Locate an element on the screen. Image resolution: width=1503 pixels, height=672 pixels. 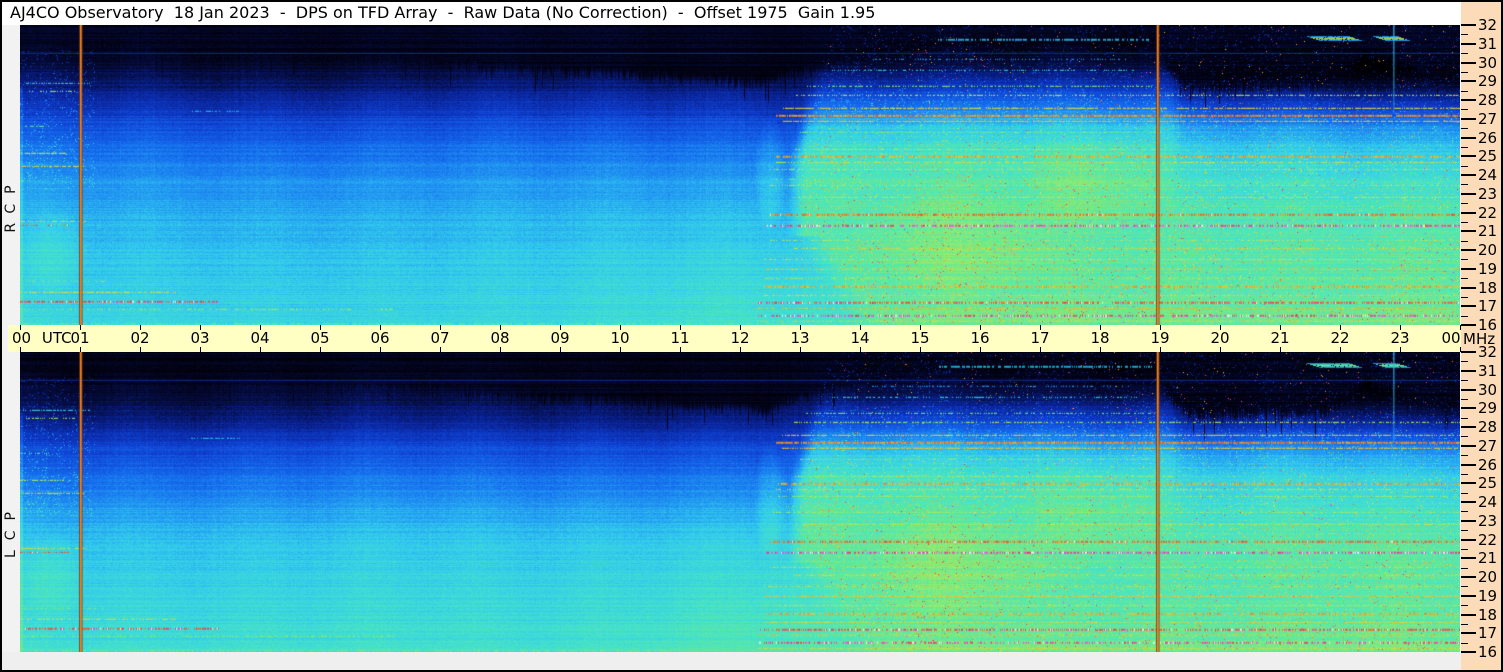
time-tick-label: 11 is located at coordinates (680, 338).